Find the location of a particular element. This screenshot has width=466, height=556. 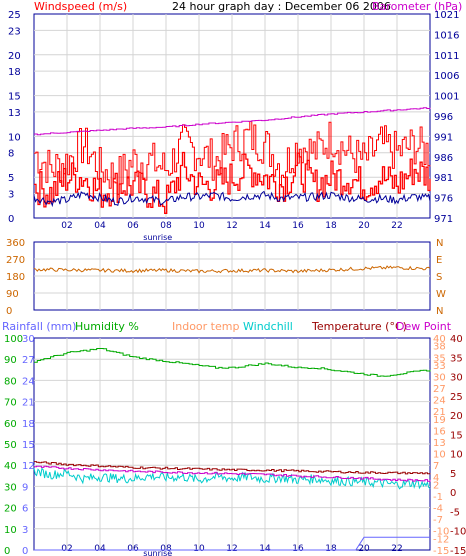

humidity-tick-label: 90 is located at coordinates (10, 360).